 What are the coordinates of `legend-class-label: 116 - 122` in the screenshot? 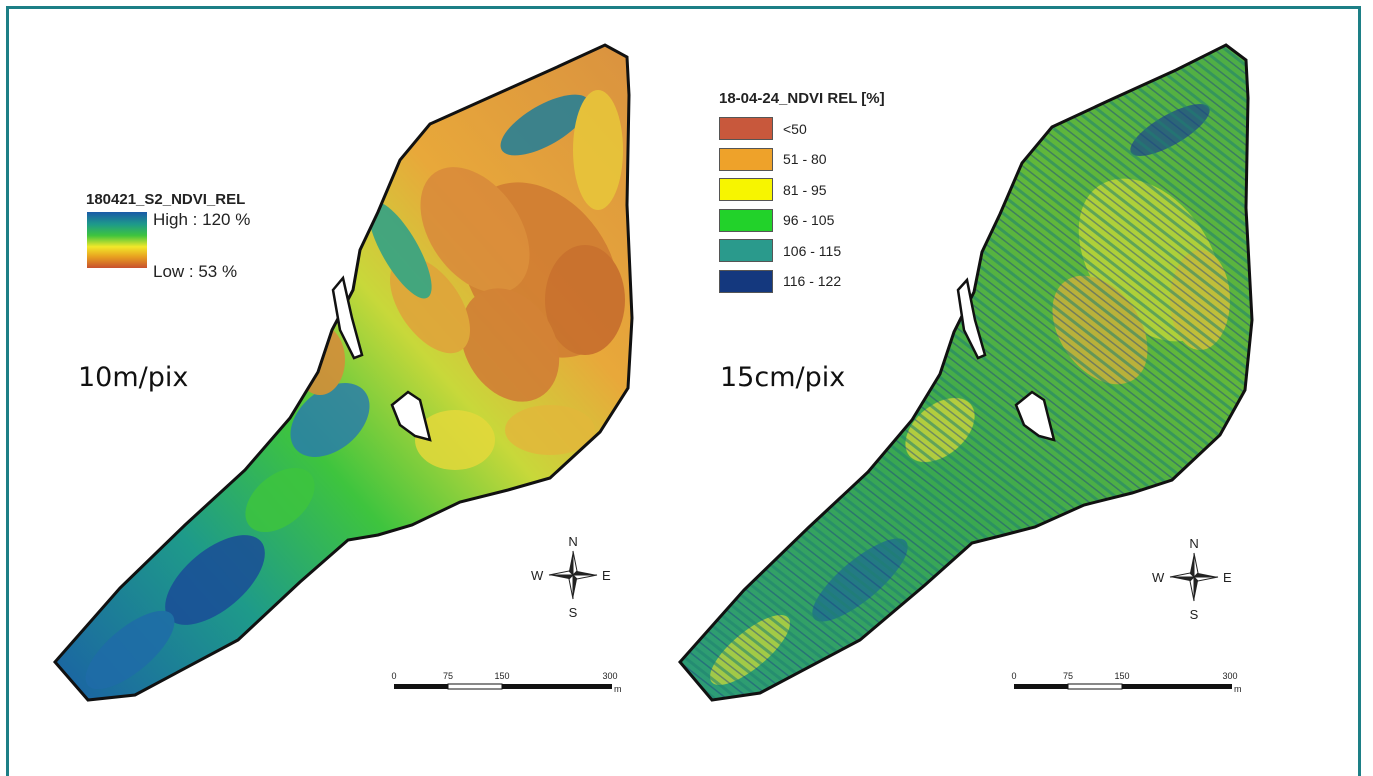 It's located at (812, 281).